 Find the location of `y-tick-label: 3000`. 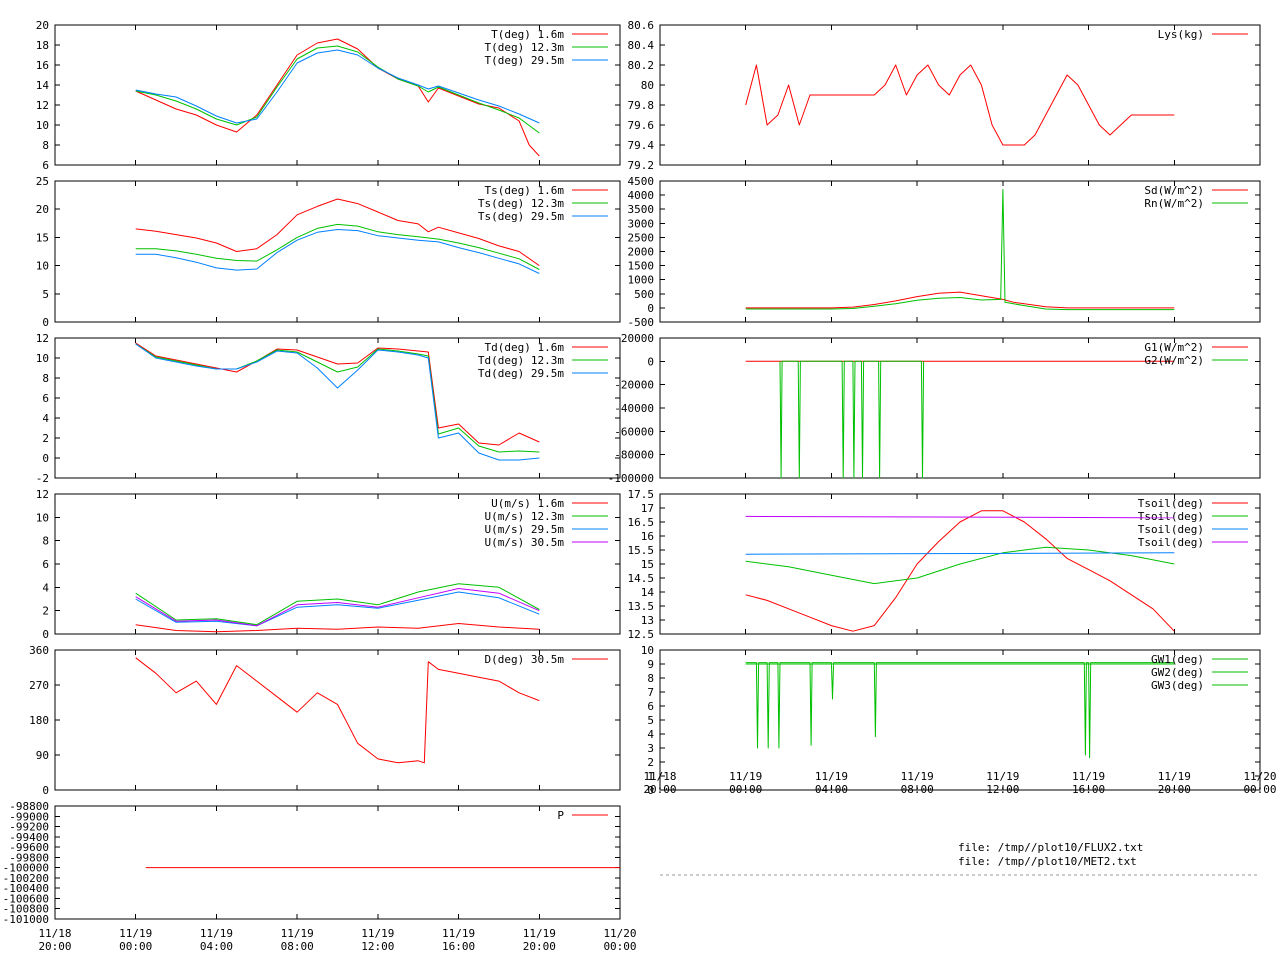

y-tick-label: 3000 is located at coordinates (641, 223).